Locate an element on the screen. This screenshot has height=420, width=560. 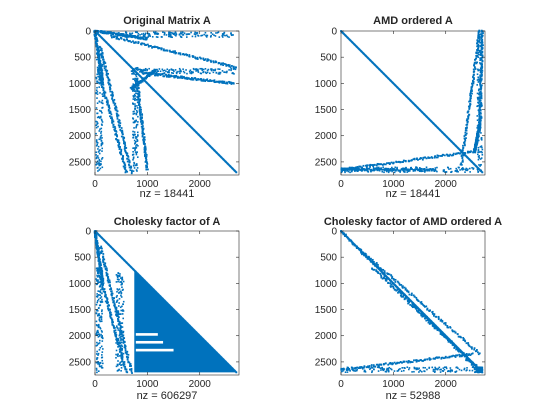
subplot-title: AMD ordered A is located at coordinates (413, 21).